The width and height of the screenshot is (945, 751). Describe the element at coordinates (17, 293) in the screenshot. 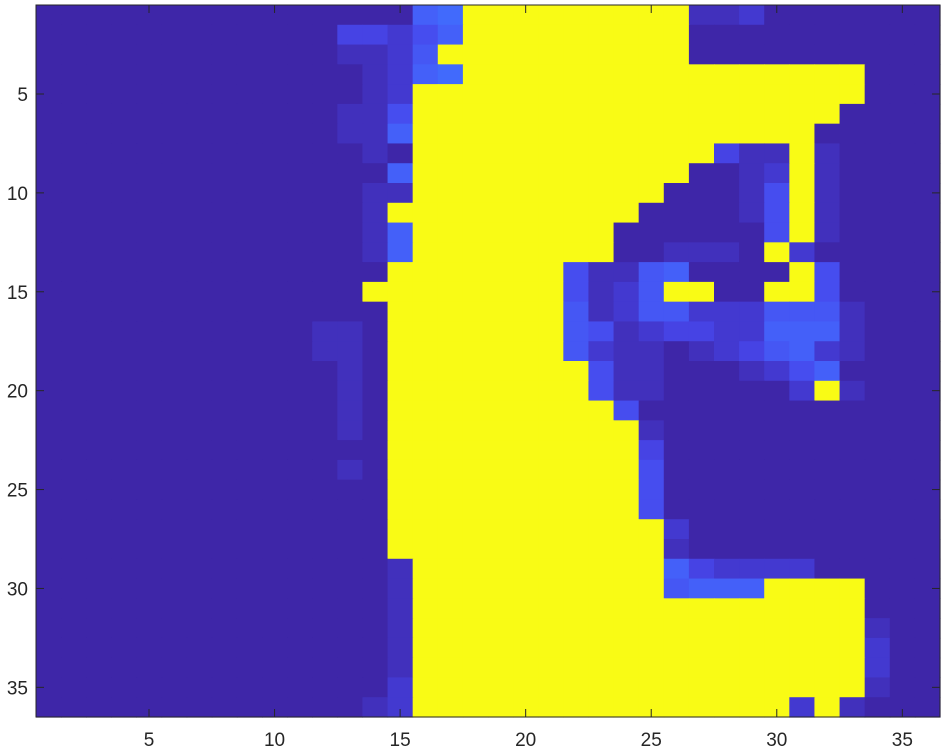

I see `y-tick-label: 15` at that location.